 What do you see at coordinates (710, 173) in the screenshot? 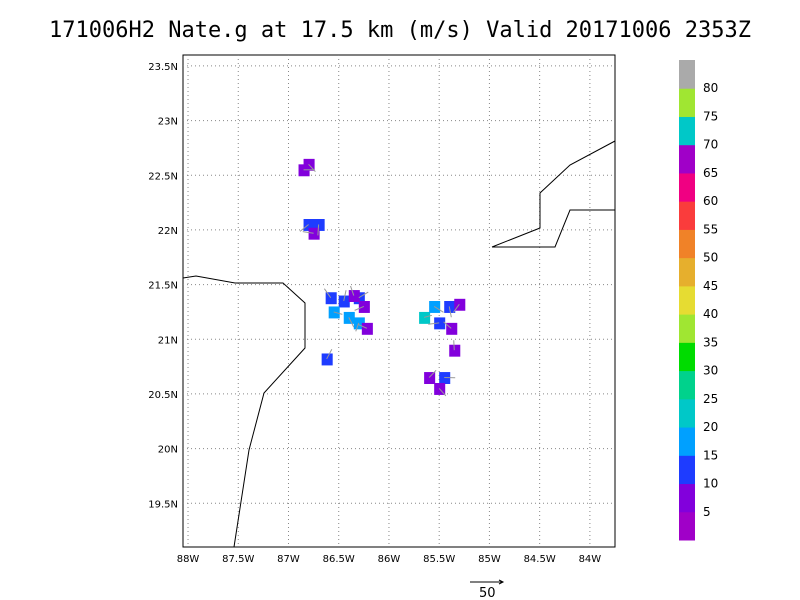
I see `colorbar-tick-label: 65` at bounding box center [710, 173].